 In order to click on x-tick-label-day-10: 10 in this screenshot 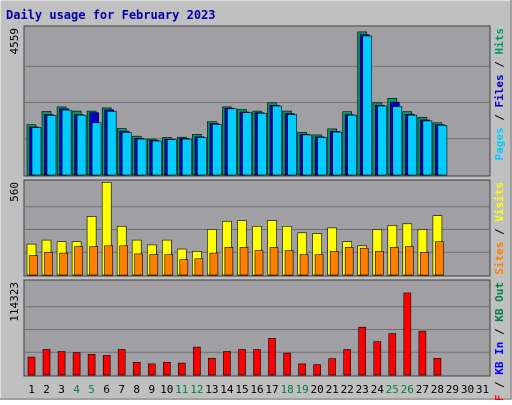, I will do `click(166, 389)`.